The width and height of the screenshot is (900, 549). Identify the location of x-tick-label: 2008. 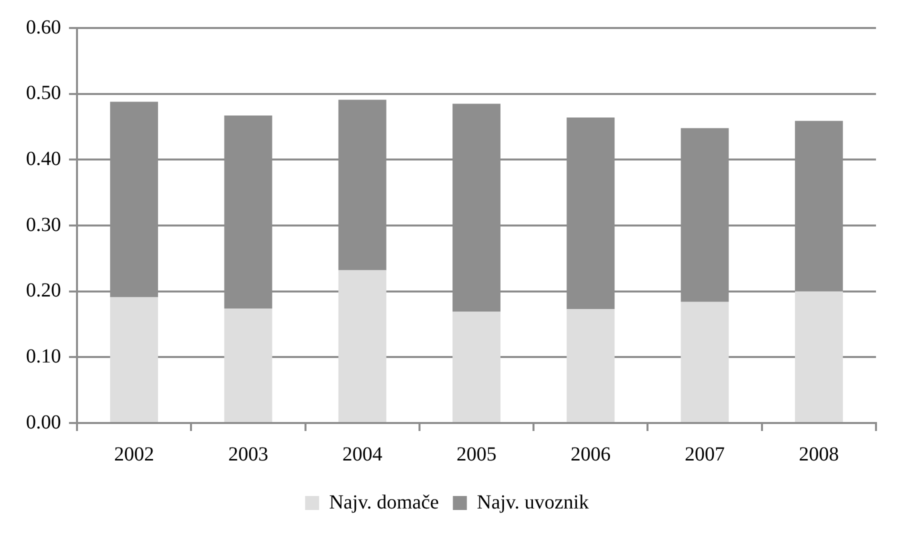
(818, 454).